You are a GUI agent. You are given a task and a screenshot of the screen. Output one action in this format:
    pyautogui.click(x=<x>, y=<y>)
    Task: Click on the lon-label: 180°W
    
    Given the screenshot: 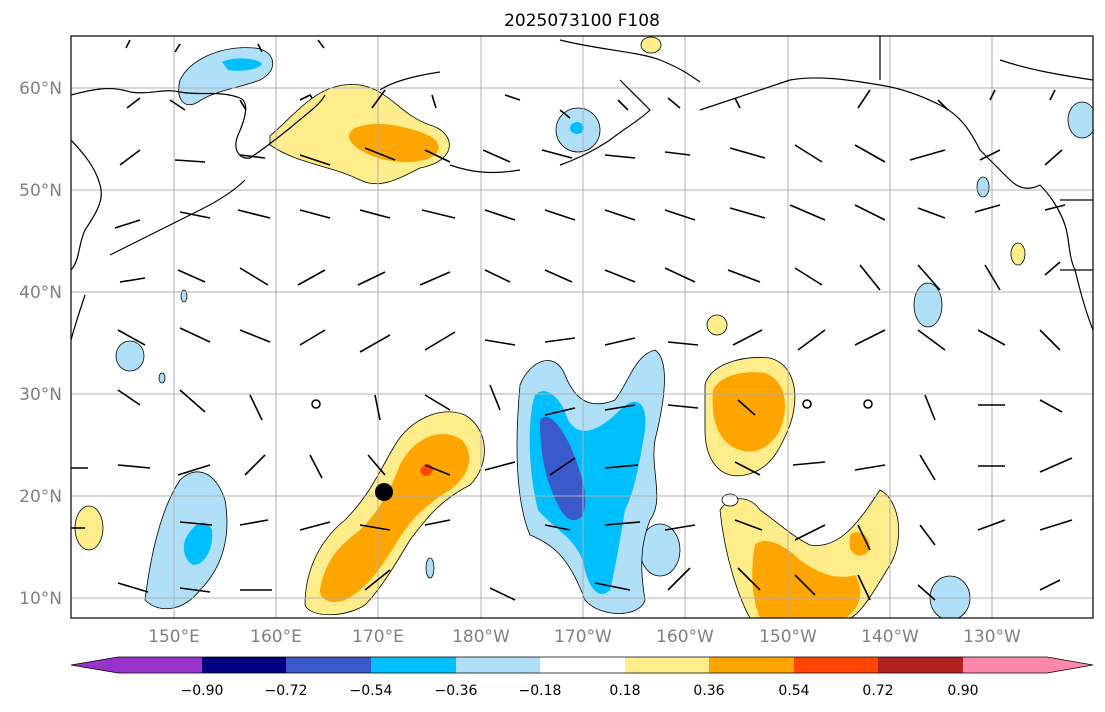 What is the action you would take?
    pyautogui.click(x=481, y=637)
    